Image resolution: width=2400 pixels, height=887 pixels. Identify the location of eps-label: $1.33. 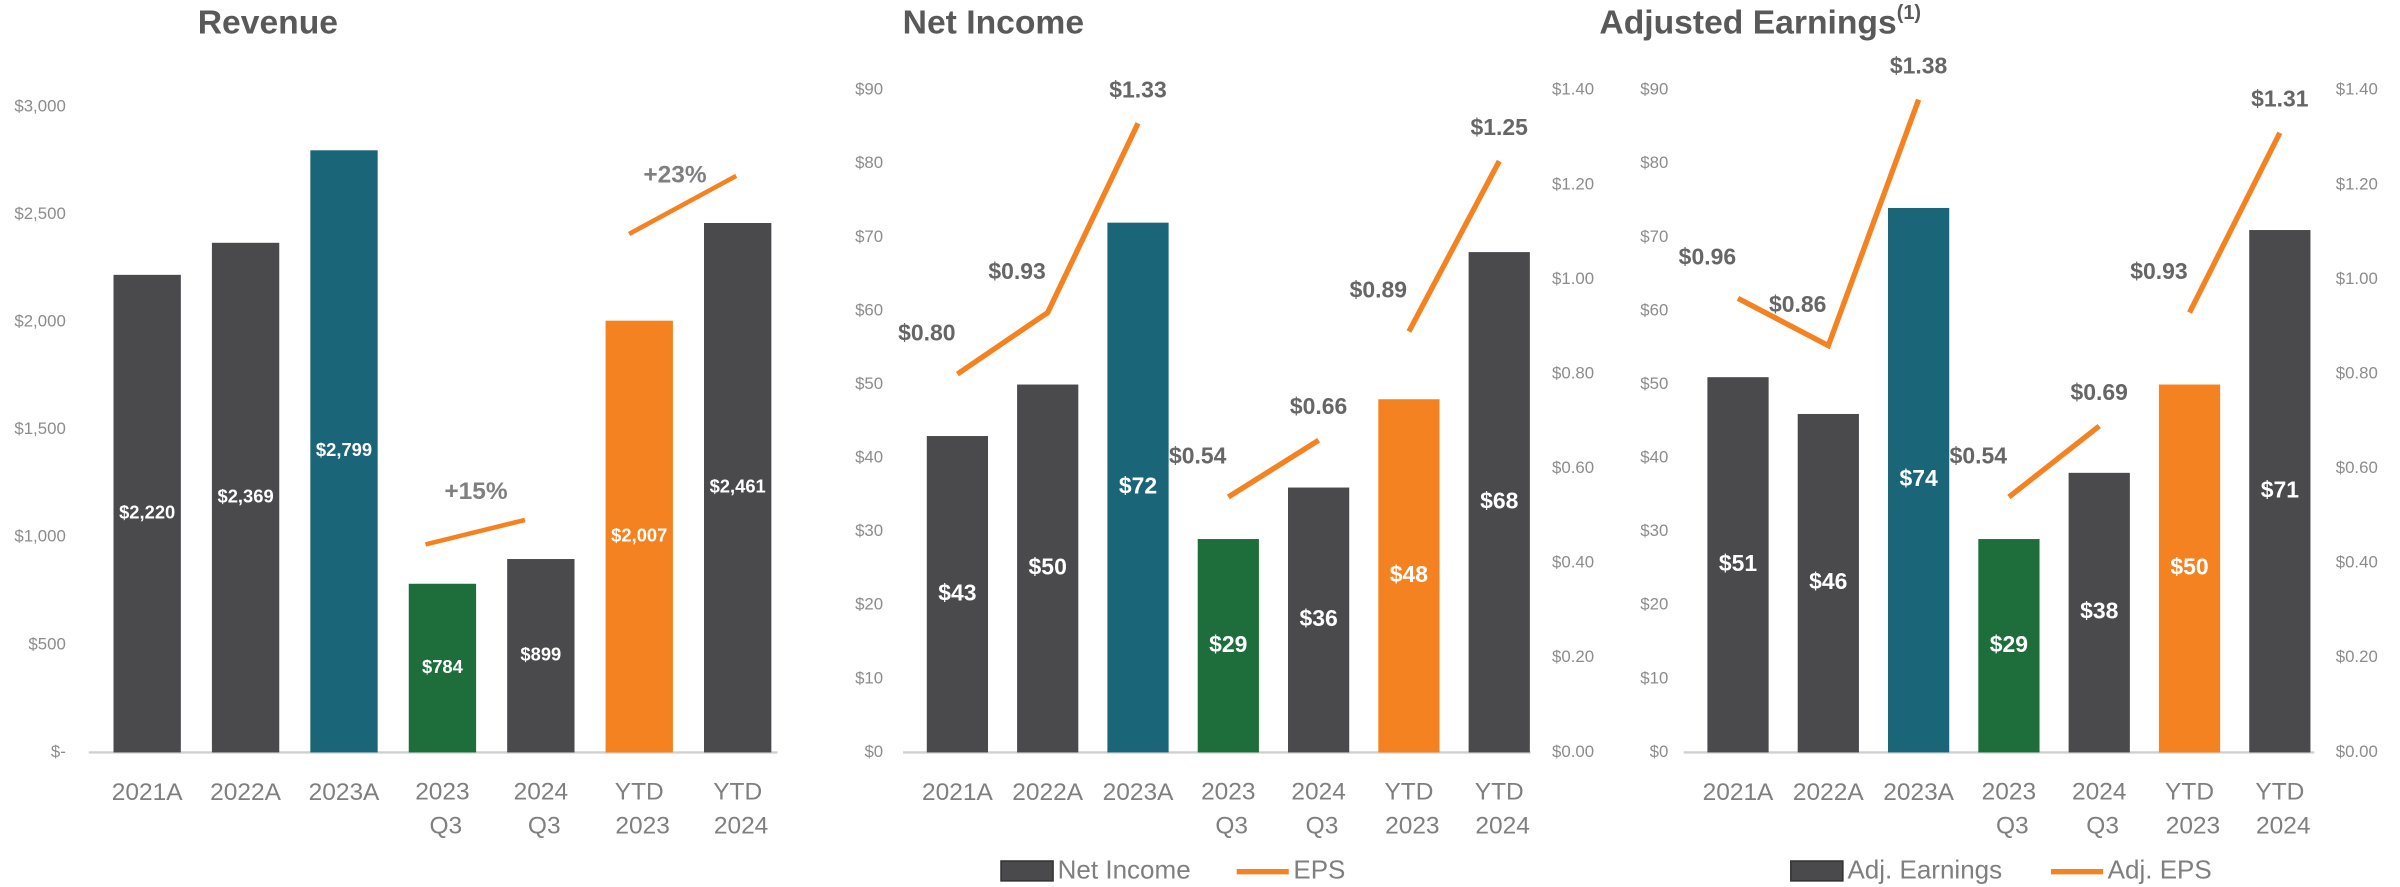
(1137, 89).